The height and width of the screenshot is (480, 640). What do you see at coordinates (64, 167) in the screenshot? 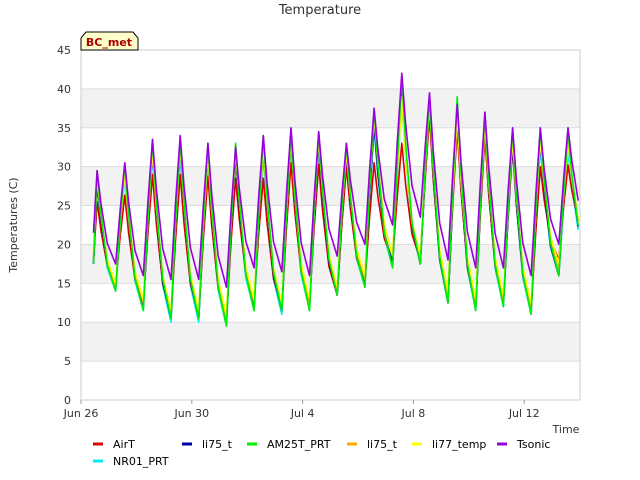
I see `y-tick-label: 30` at bounding box center [64, 167].